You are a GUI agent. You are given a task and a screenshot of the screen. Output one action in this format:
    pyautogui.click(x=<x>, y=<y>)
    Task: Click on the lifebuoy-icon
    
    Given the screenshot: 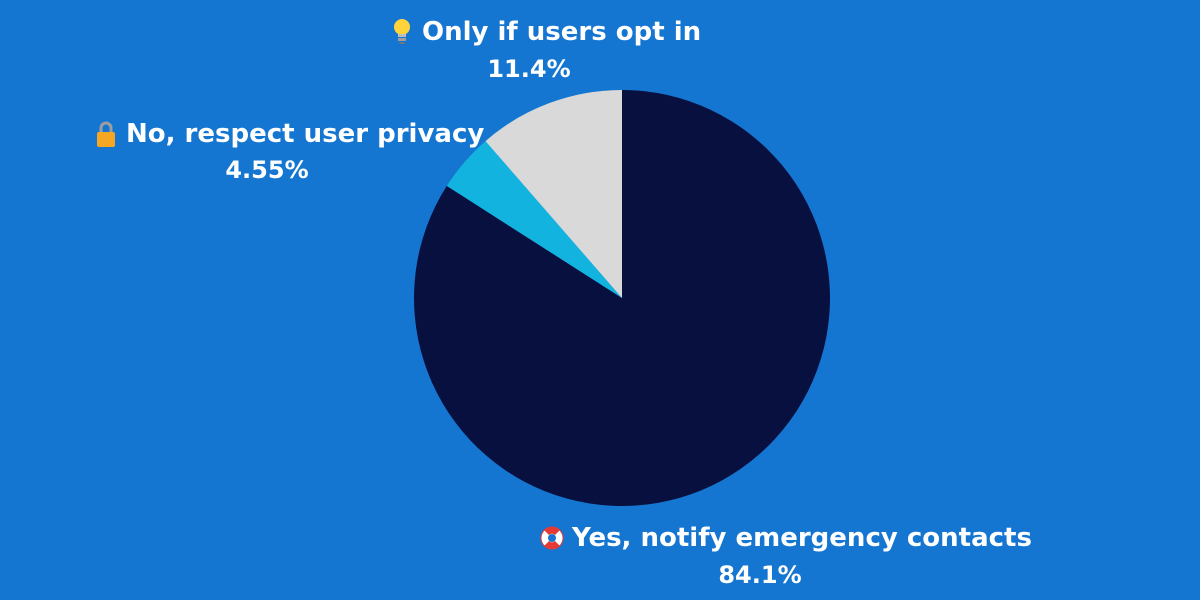 What is the action you would take?
    pyautogui.click(x=552, y=538)
    